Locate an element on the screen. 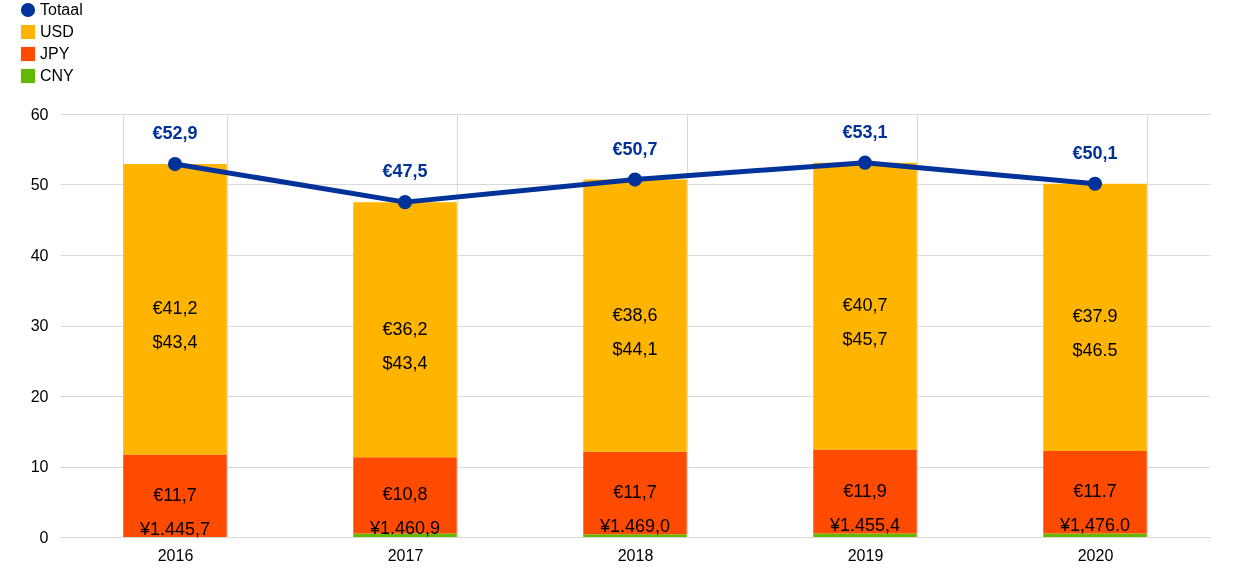 The image size is (1240, 572). data-label: €38,6 $44,1 is located at coordinates (635, 331).